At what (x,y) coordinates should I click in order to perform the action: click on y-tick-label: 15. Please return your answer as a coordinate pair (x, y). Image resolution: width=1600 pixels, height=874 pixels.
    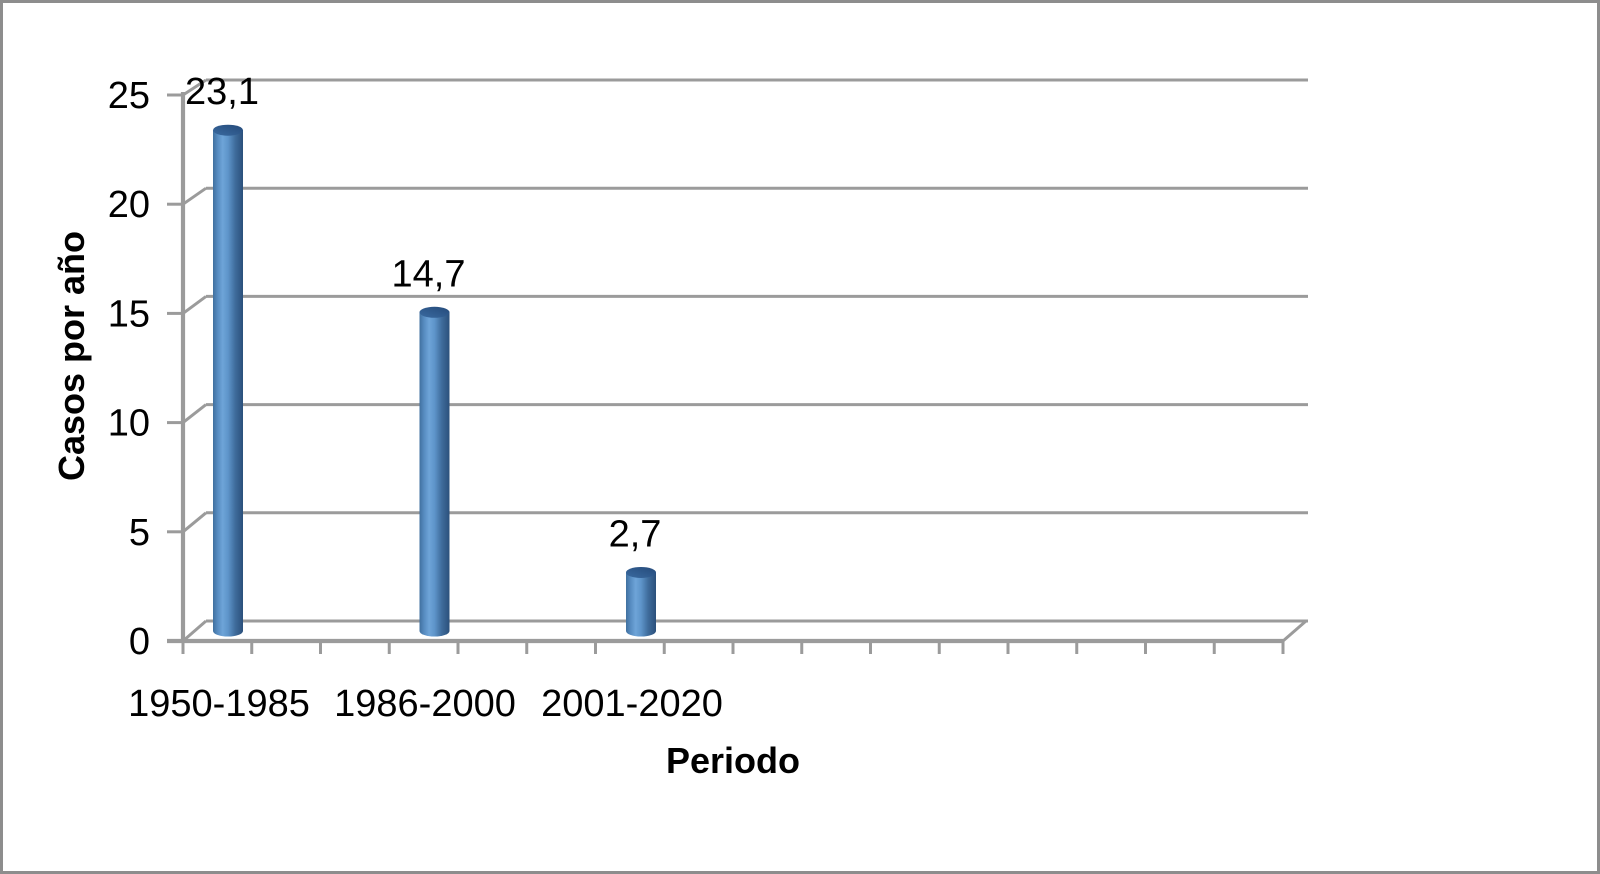
    Looking at the image, I should click on (129, 314).